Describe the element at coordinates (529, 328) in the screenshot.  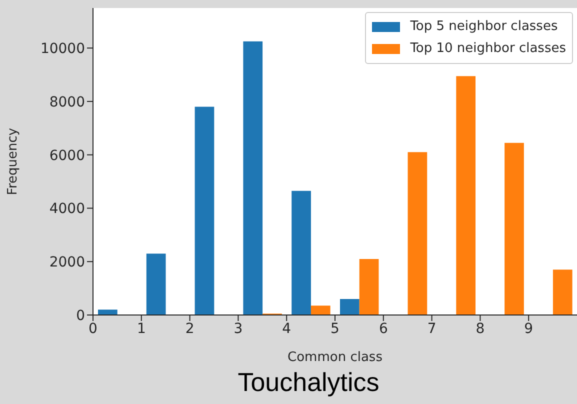
I see `x-tick-label: 9` at that location.